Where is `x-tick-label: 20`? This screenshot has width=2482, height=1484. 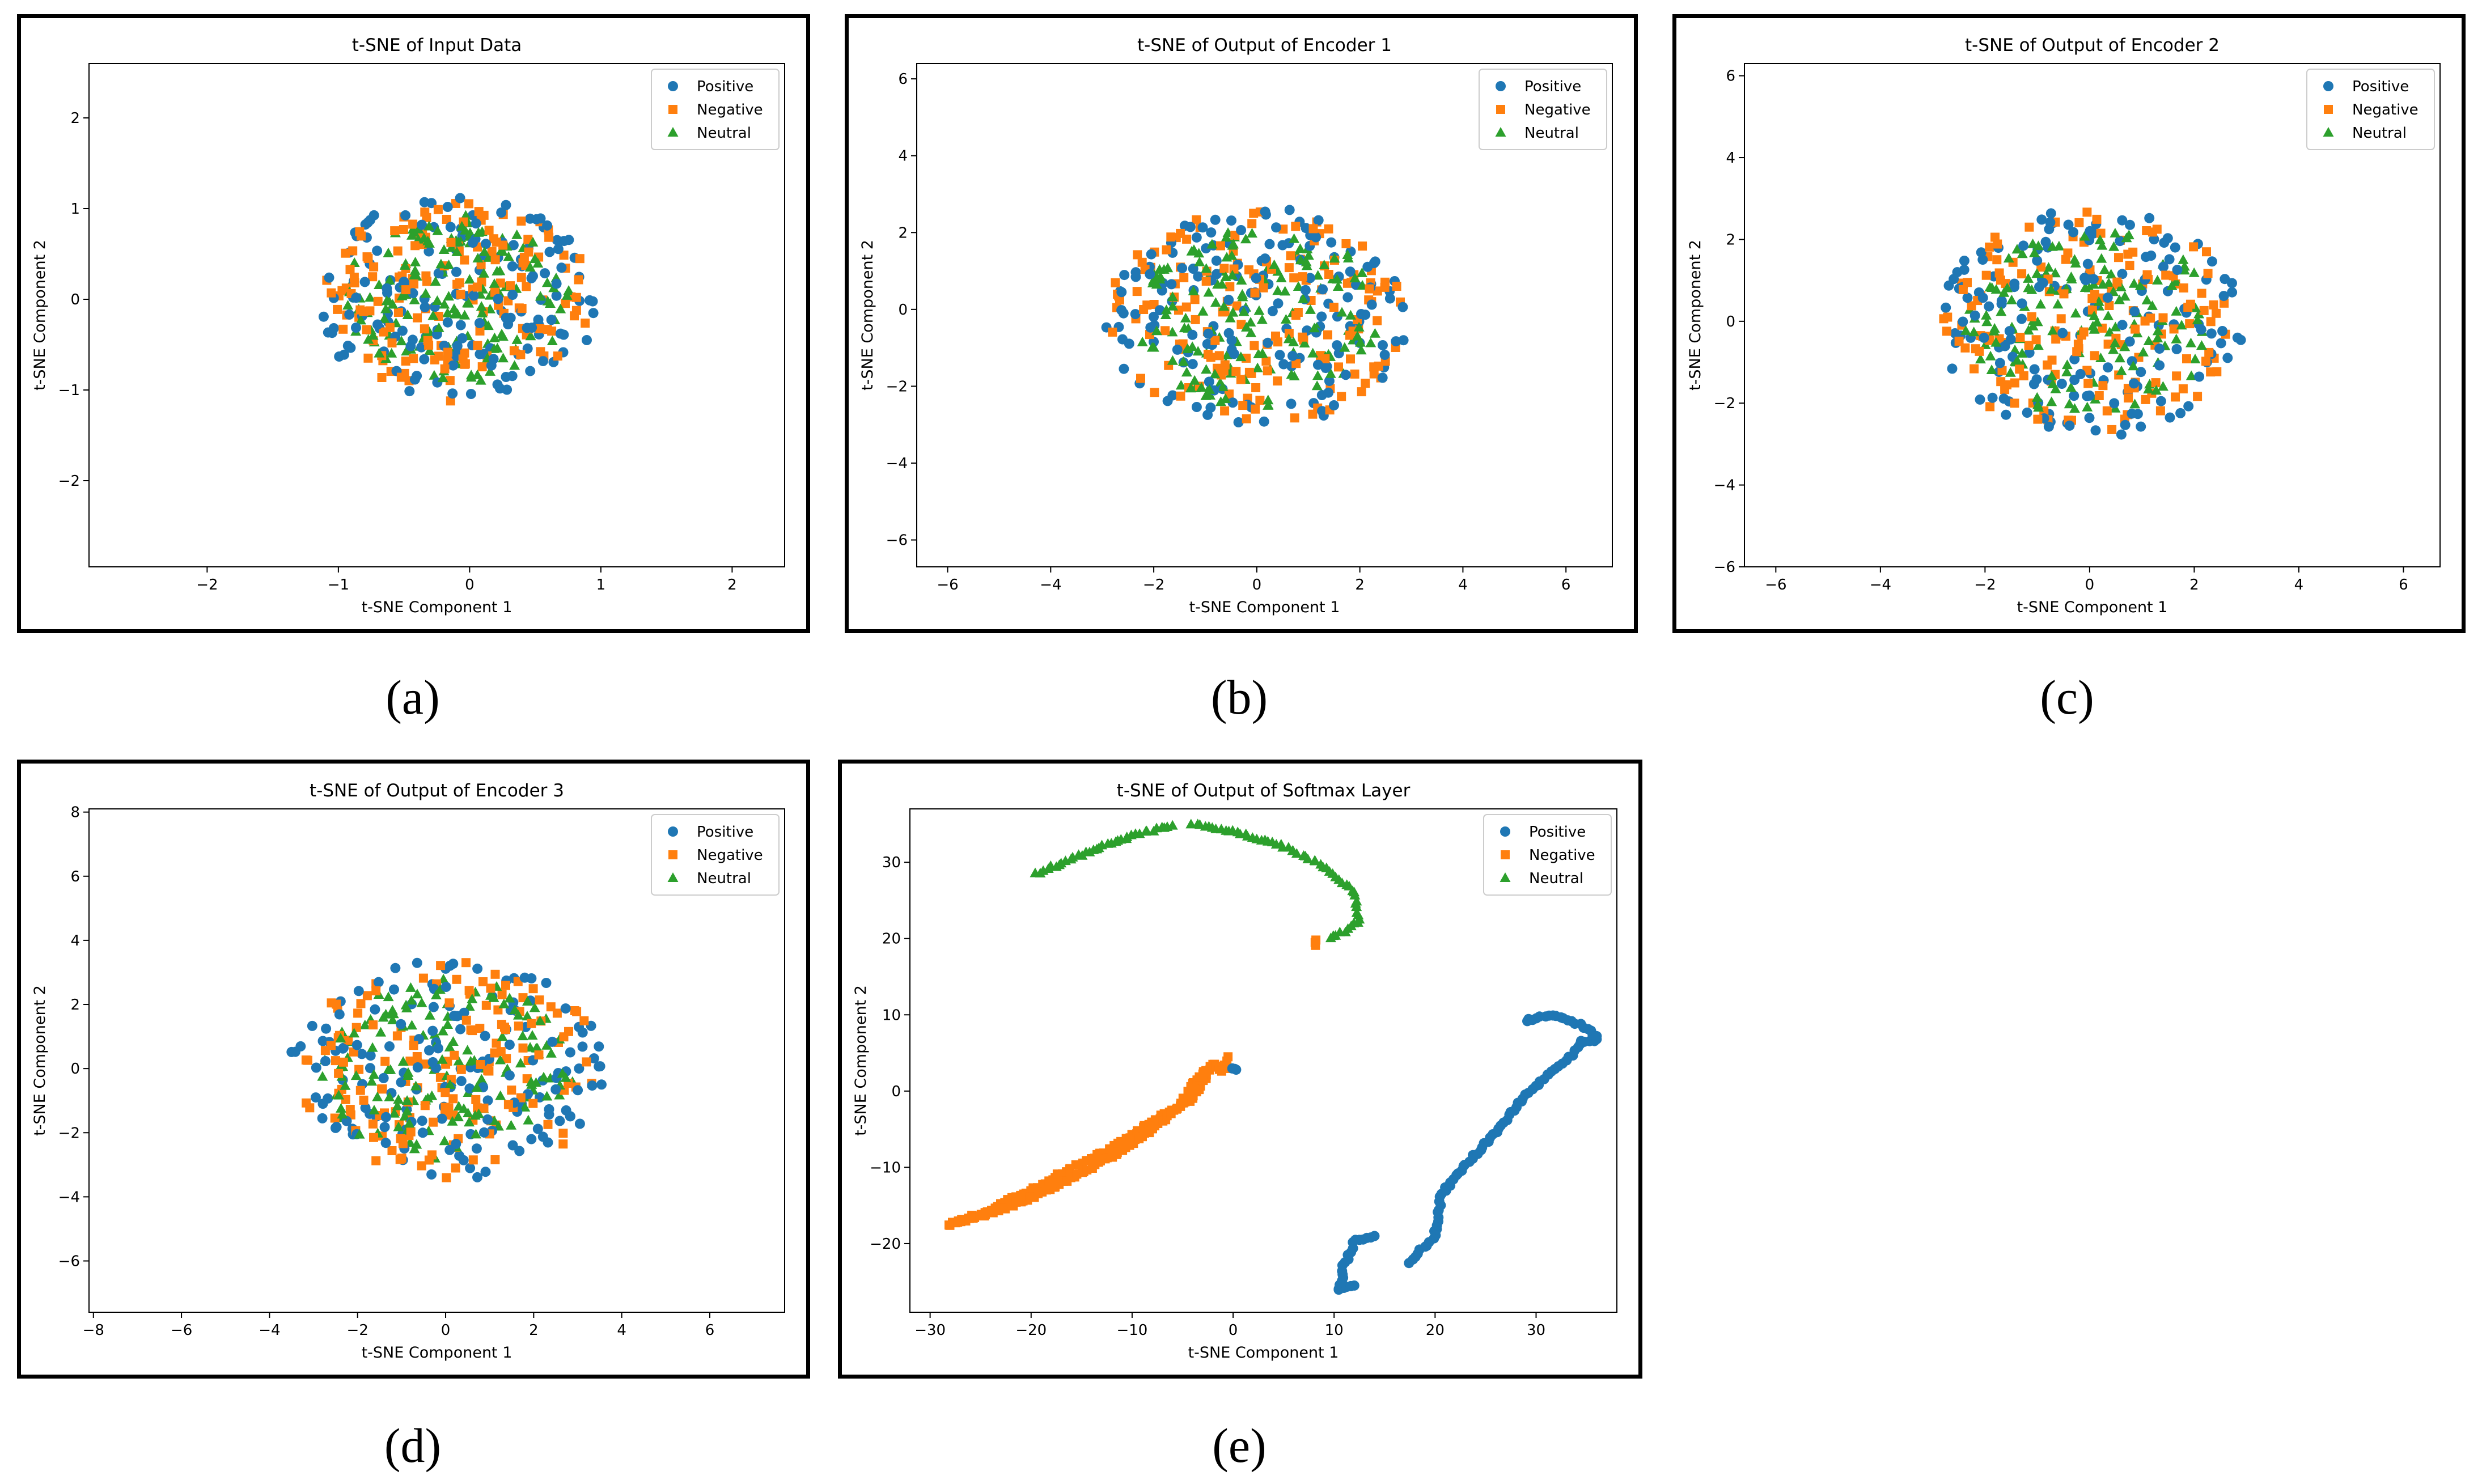 x-tick-label: 20 is located at coordinates (1435, 1330).